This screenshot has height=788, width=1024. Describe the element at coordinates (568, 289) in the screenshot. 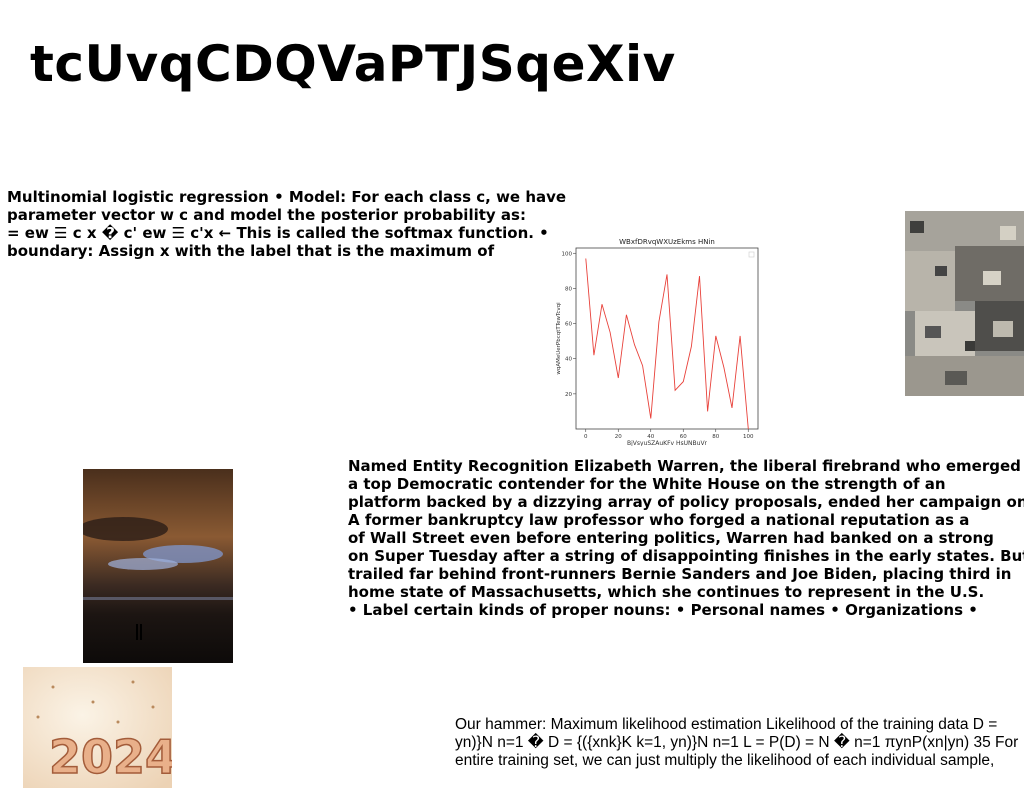

I see `chart-y-tick-label: 80` at that location.